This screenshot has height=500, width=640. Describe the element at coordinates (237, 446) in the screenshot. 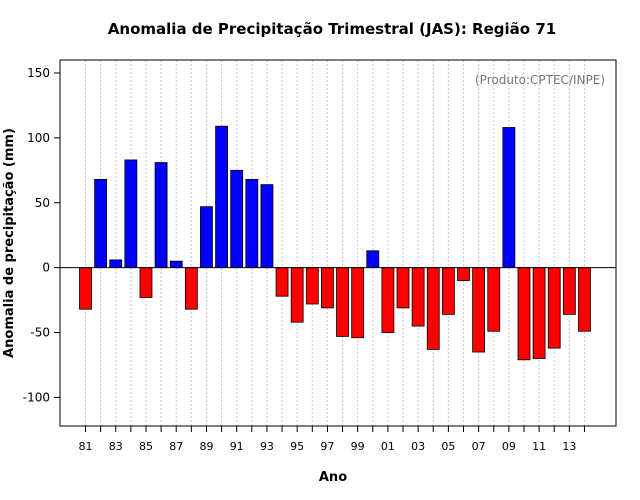

I see `x-tick-label-91: 91` at that location.